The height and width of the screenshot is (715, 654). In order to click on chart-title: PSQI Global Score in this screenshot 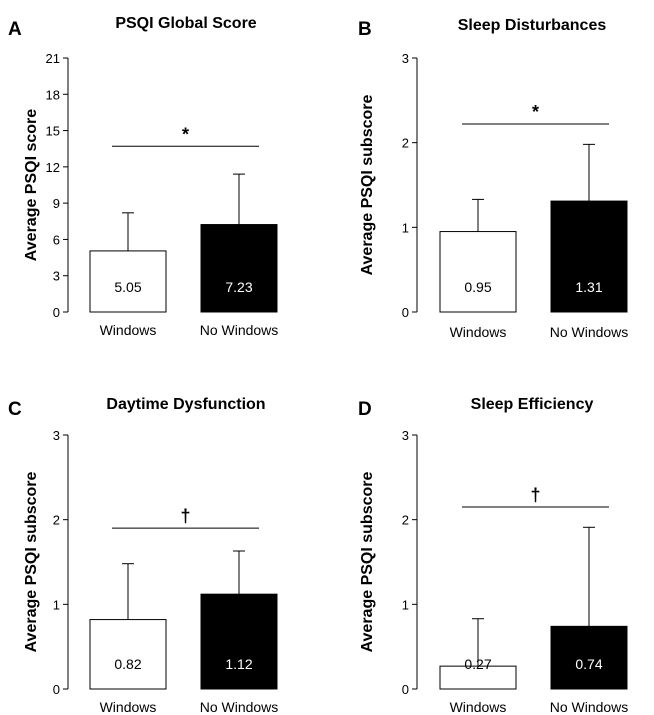, I will do `click(185, 23)`.